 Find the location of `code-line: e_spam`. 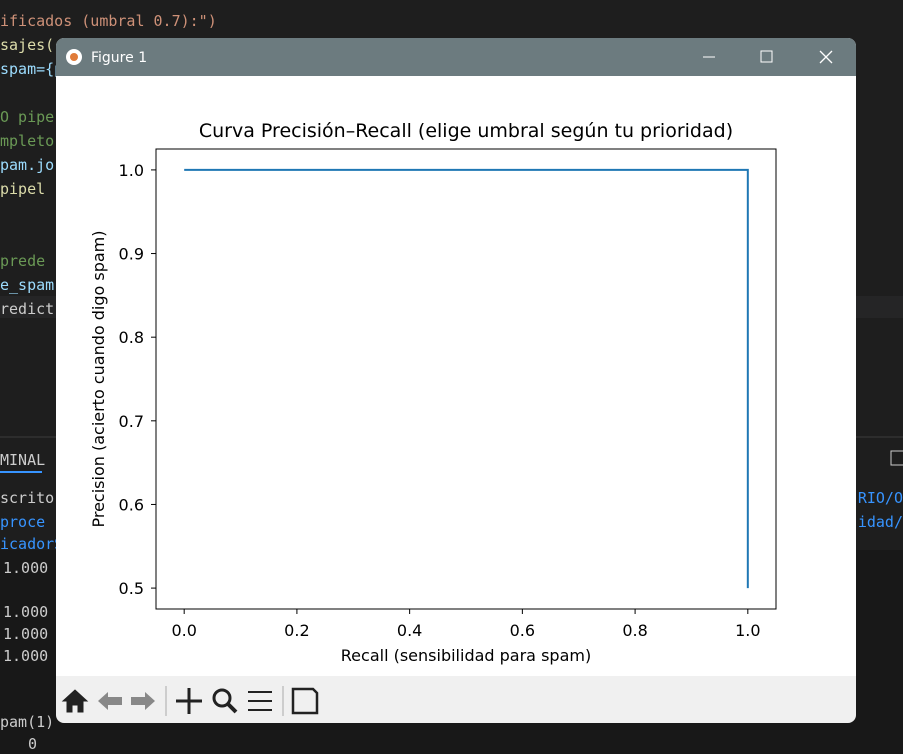

code-line: e_spam is located at coordinates (27, 285).